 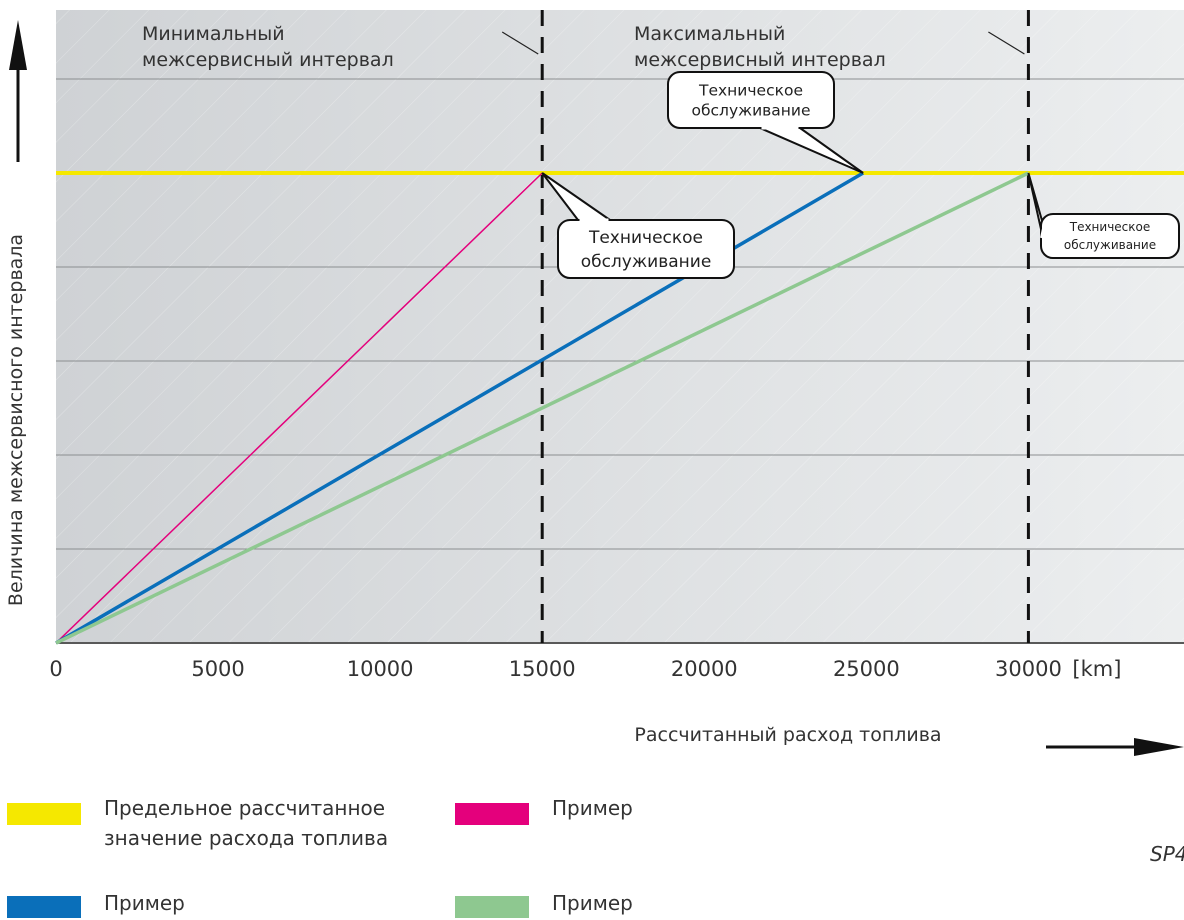 What do you see at coordinates (1167, 854) in the screenshot?
I see `figure-id: SP4` at bounding box center [1167, 854].